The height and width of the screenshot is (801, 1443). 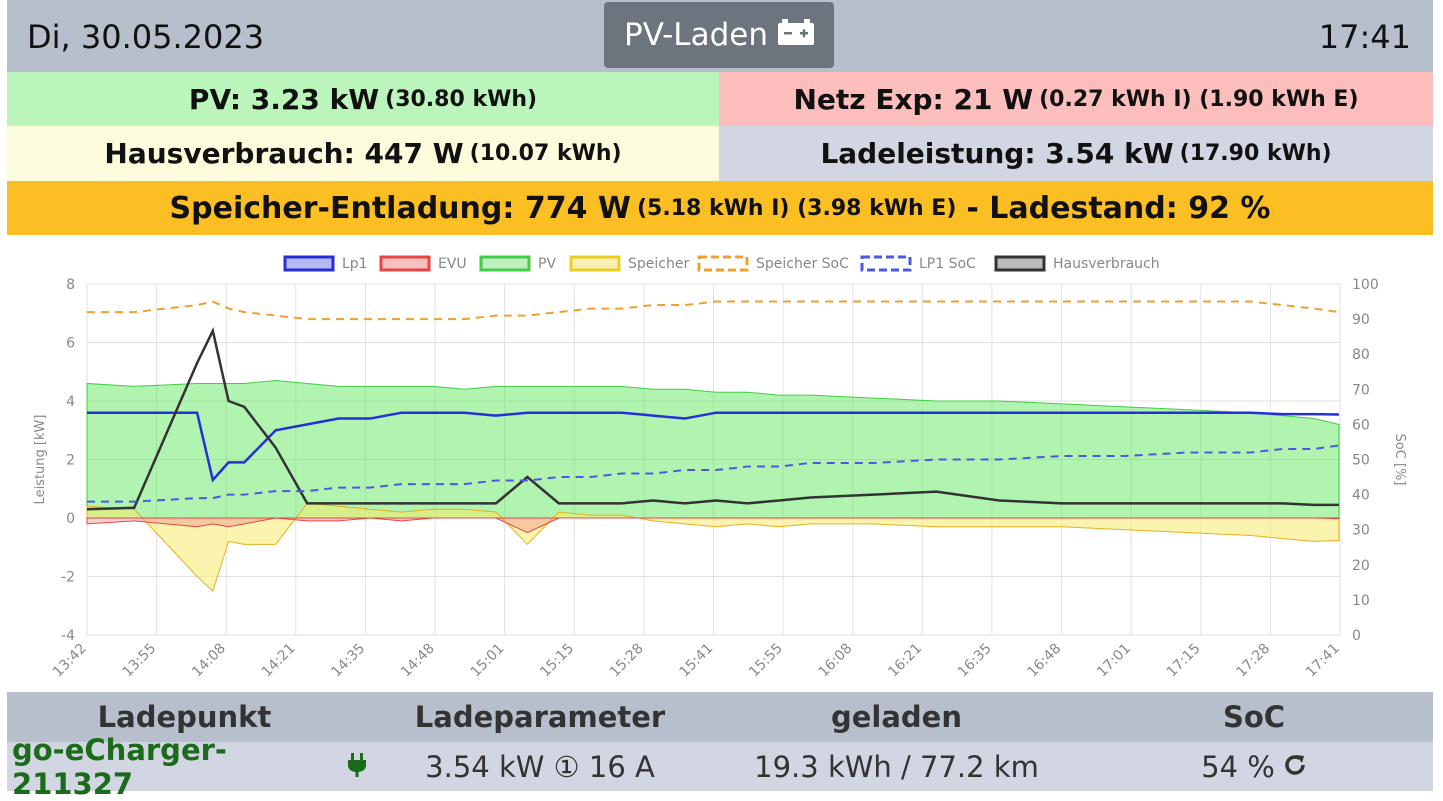 I want to click on x-tick-label: 14:35, so click(x=348, y=661).